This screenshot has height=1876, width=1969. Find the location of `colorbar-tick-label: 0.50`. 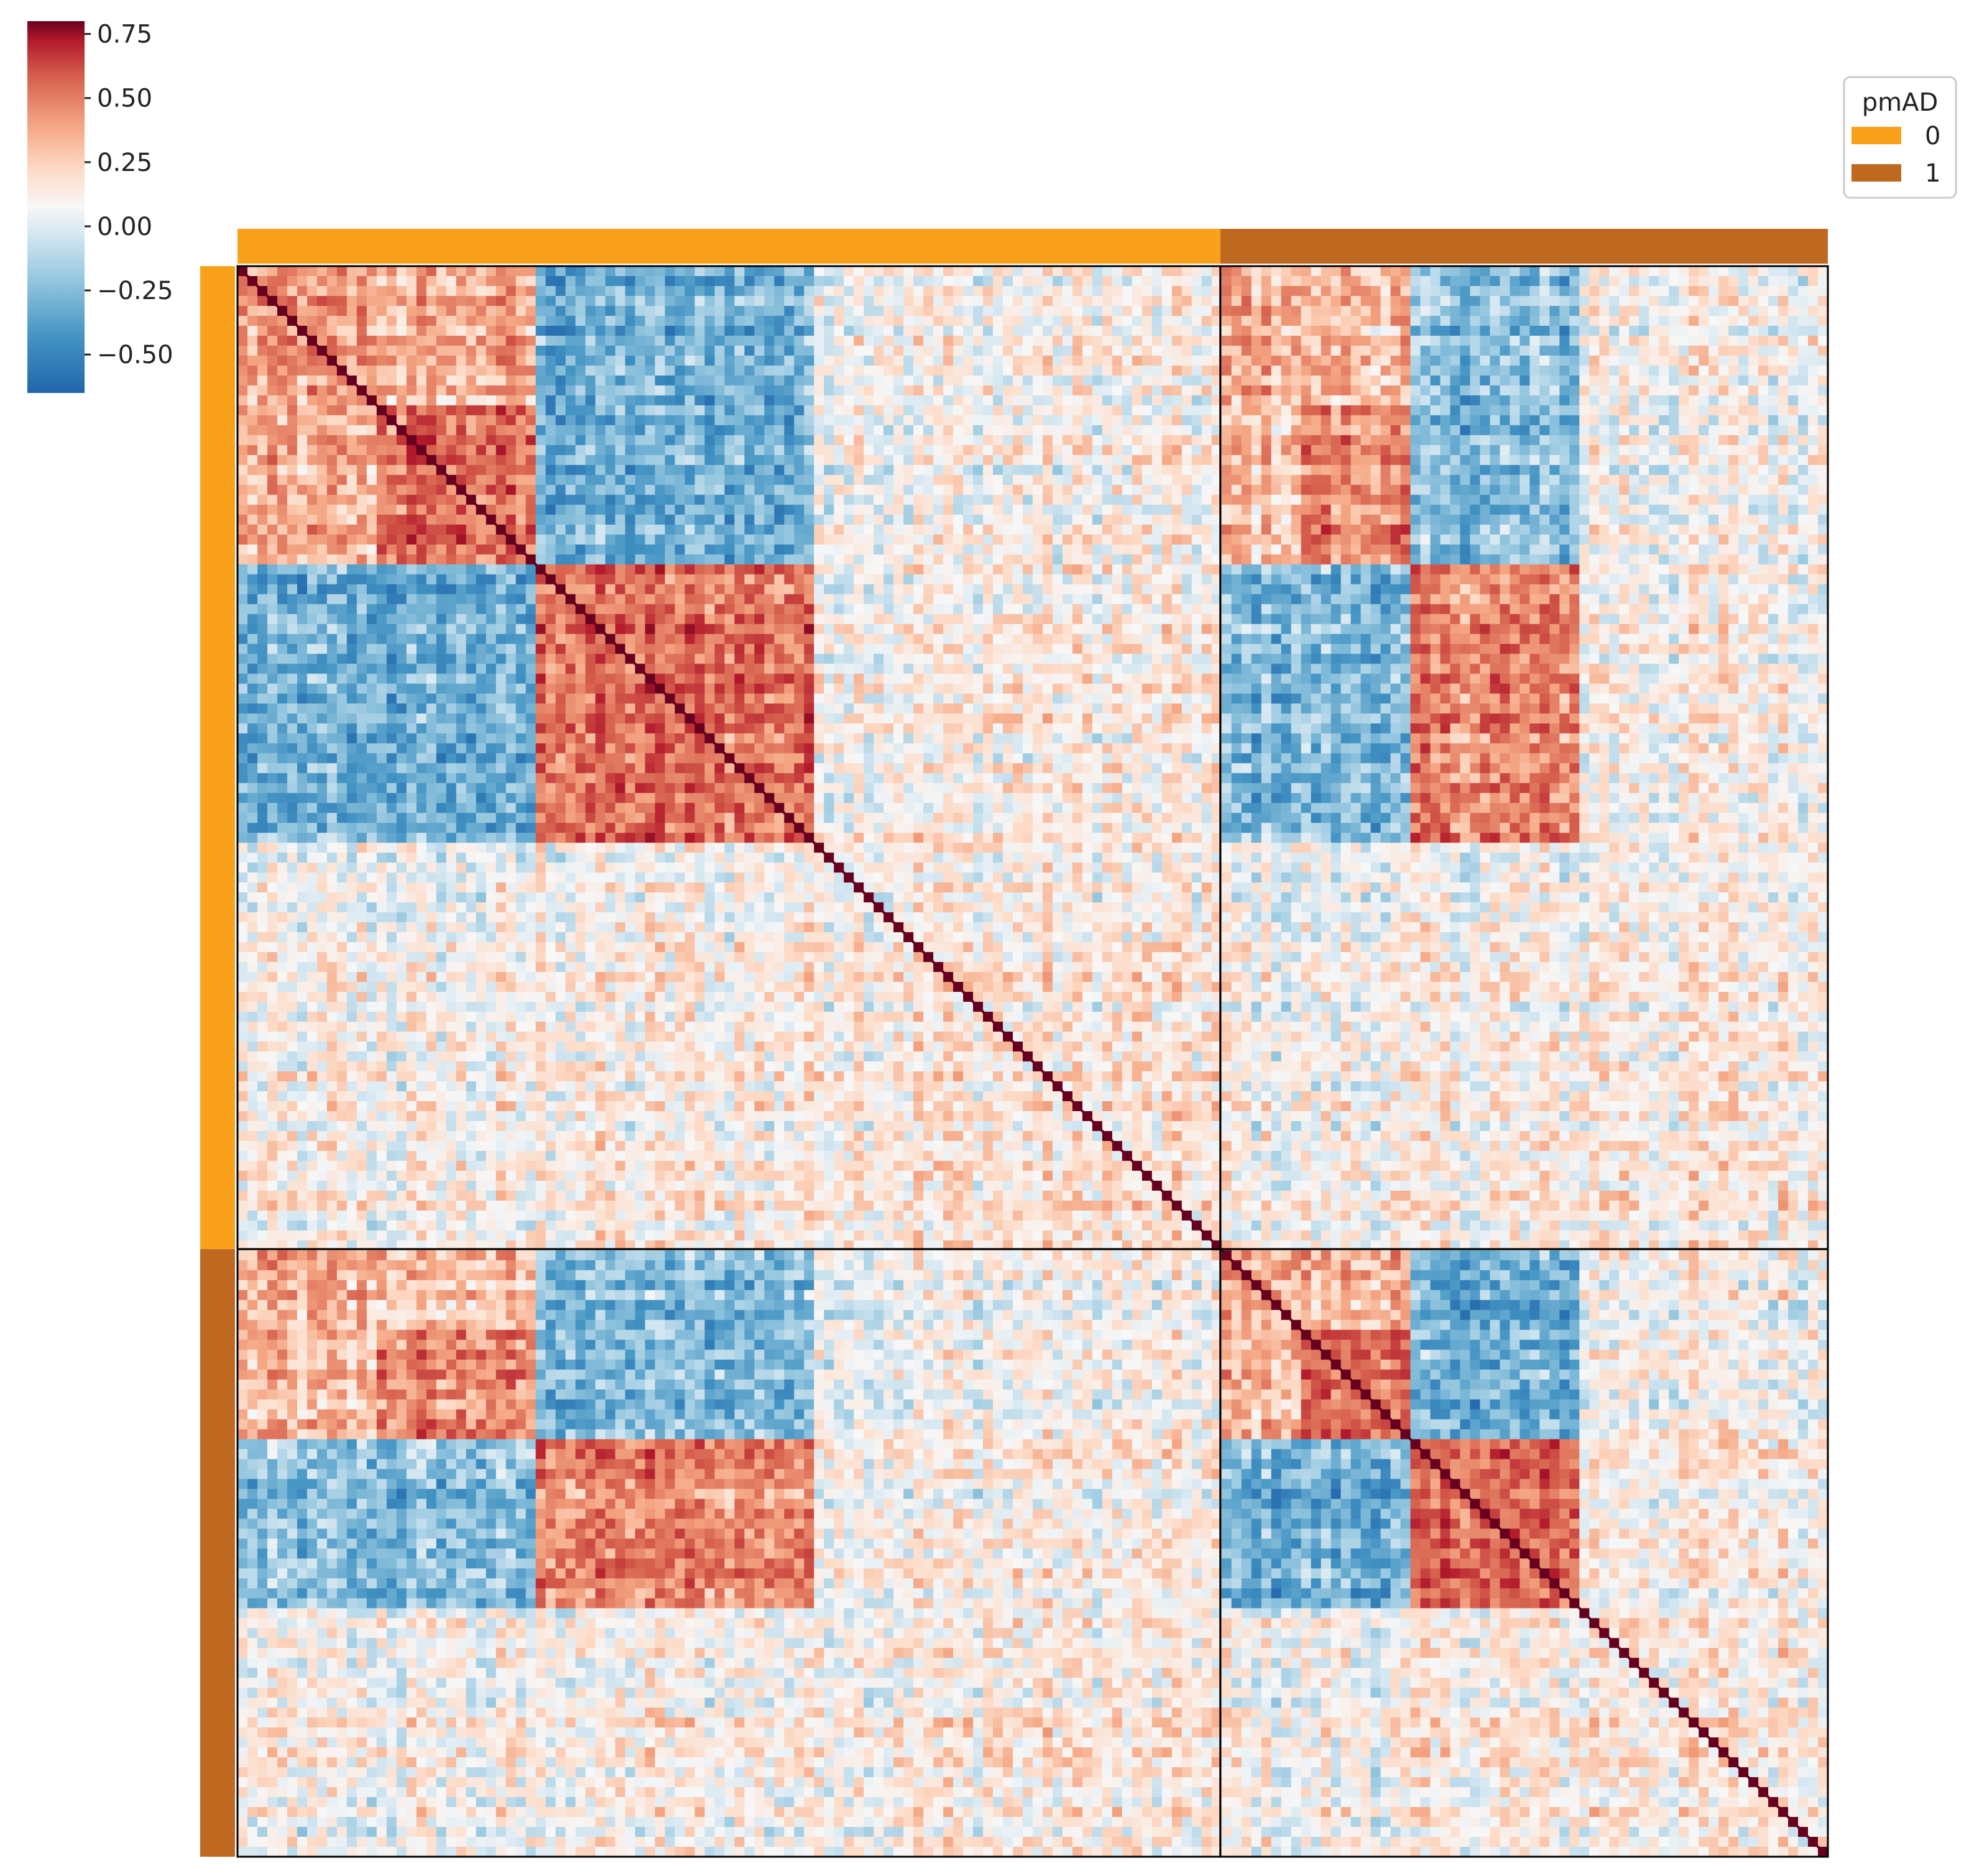

colorbar-tick-label: 0.50 is located at coordinates (124, 99).